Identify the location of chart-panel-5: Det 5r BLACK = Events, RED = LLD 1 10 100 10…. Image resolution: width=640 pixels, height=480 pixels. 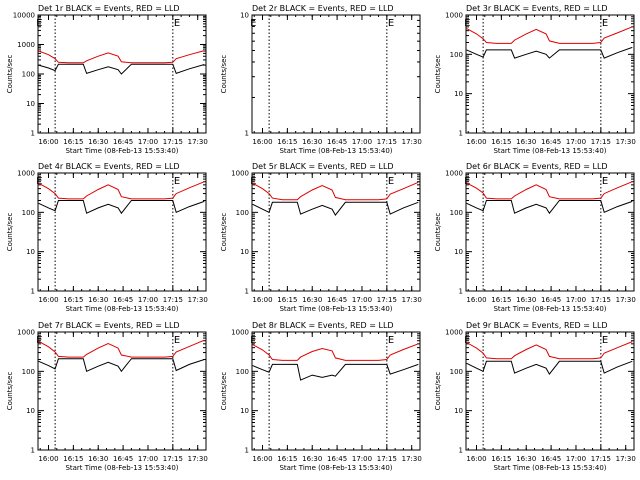
(321, 237).